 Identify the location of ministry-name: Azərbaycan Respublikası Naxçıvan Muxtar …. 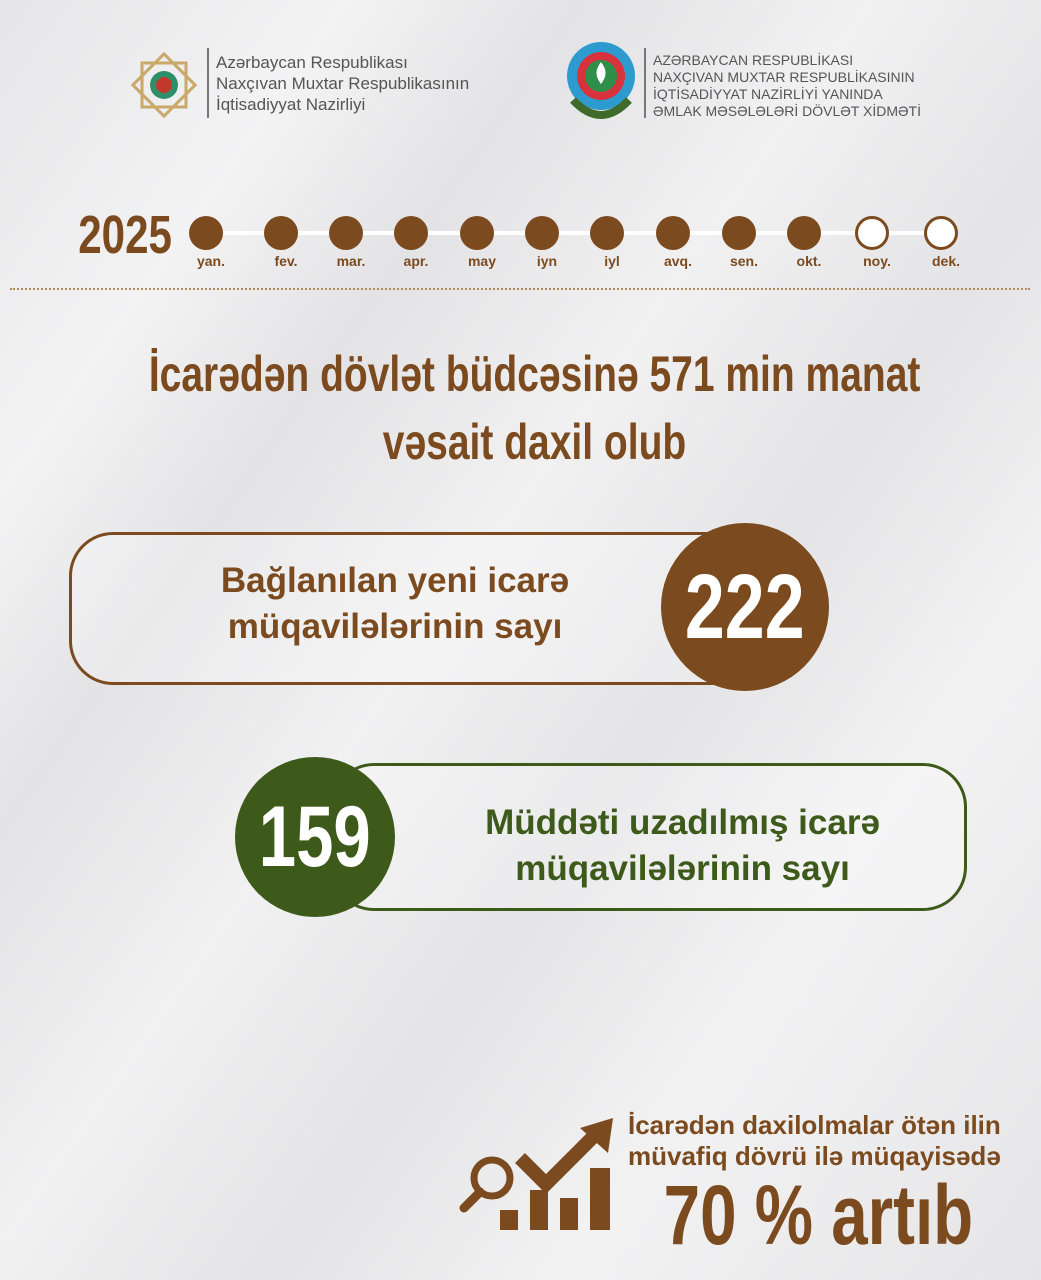
(342, 83).